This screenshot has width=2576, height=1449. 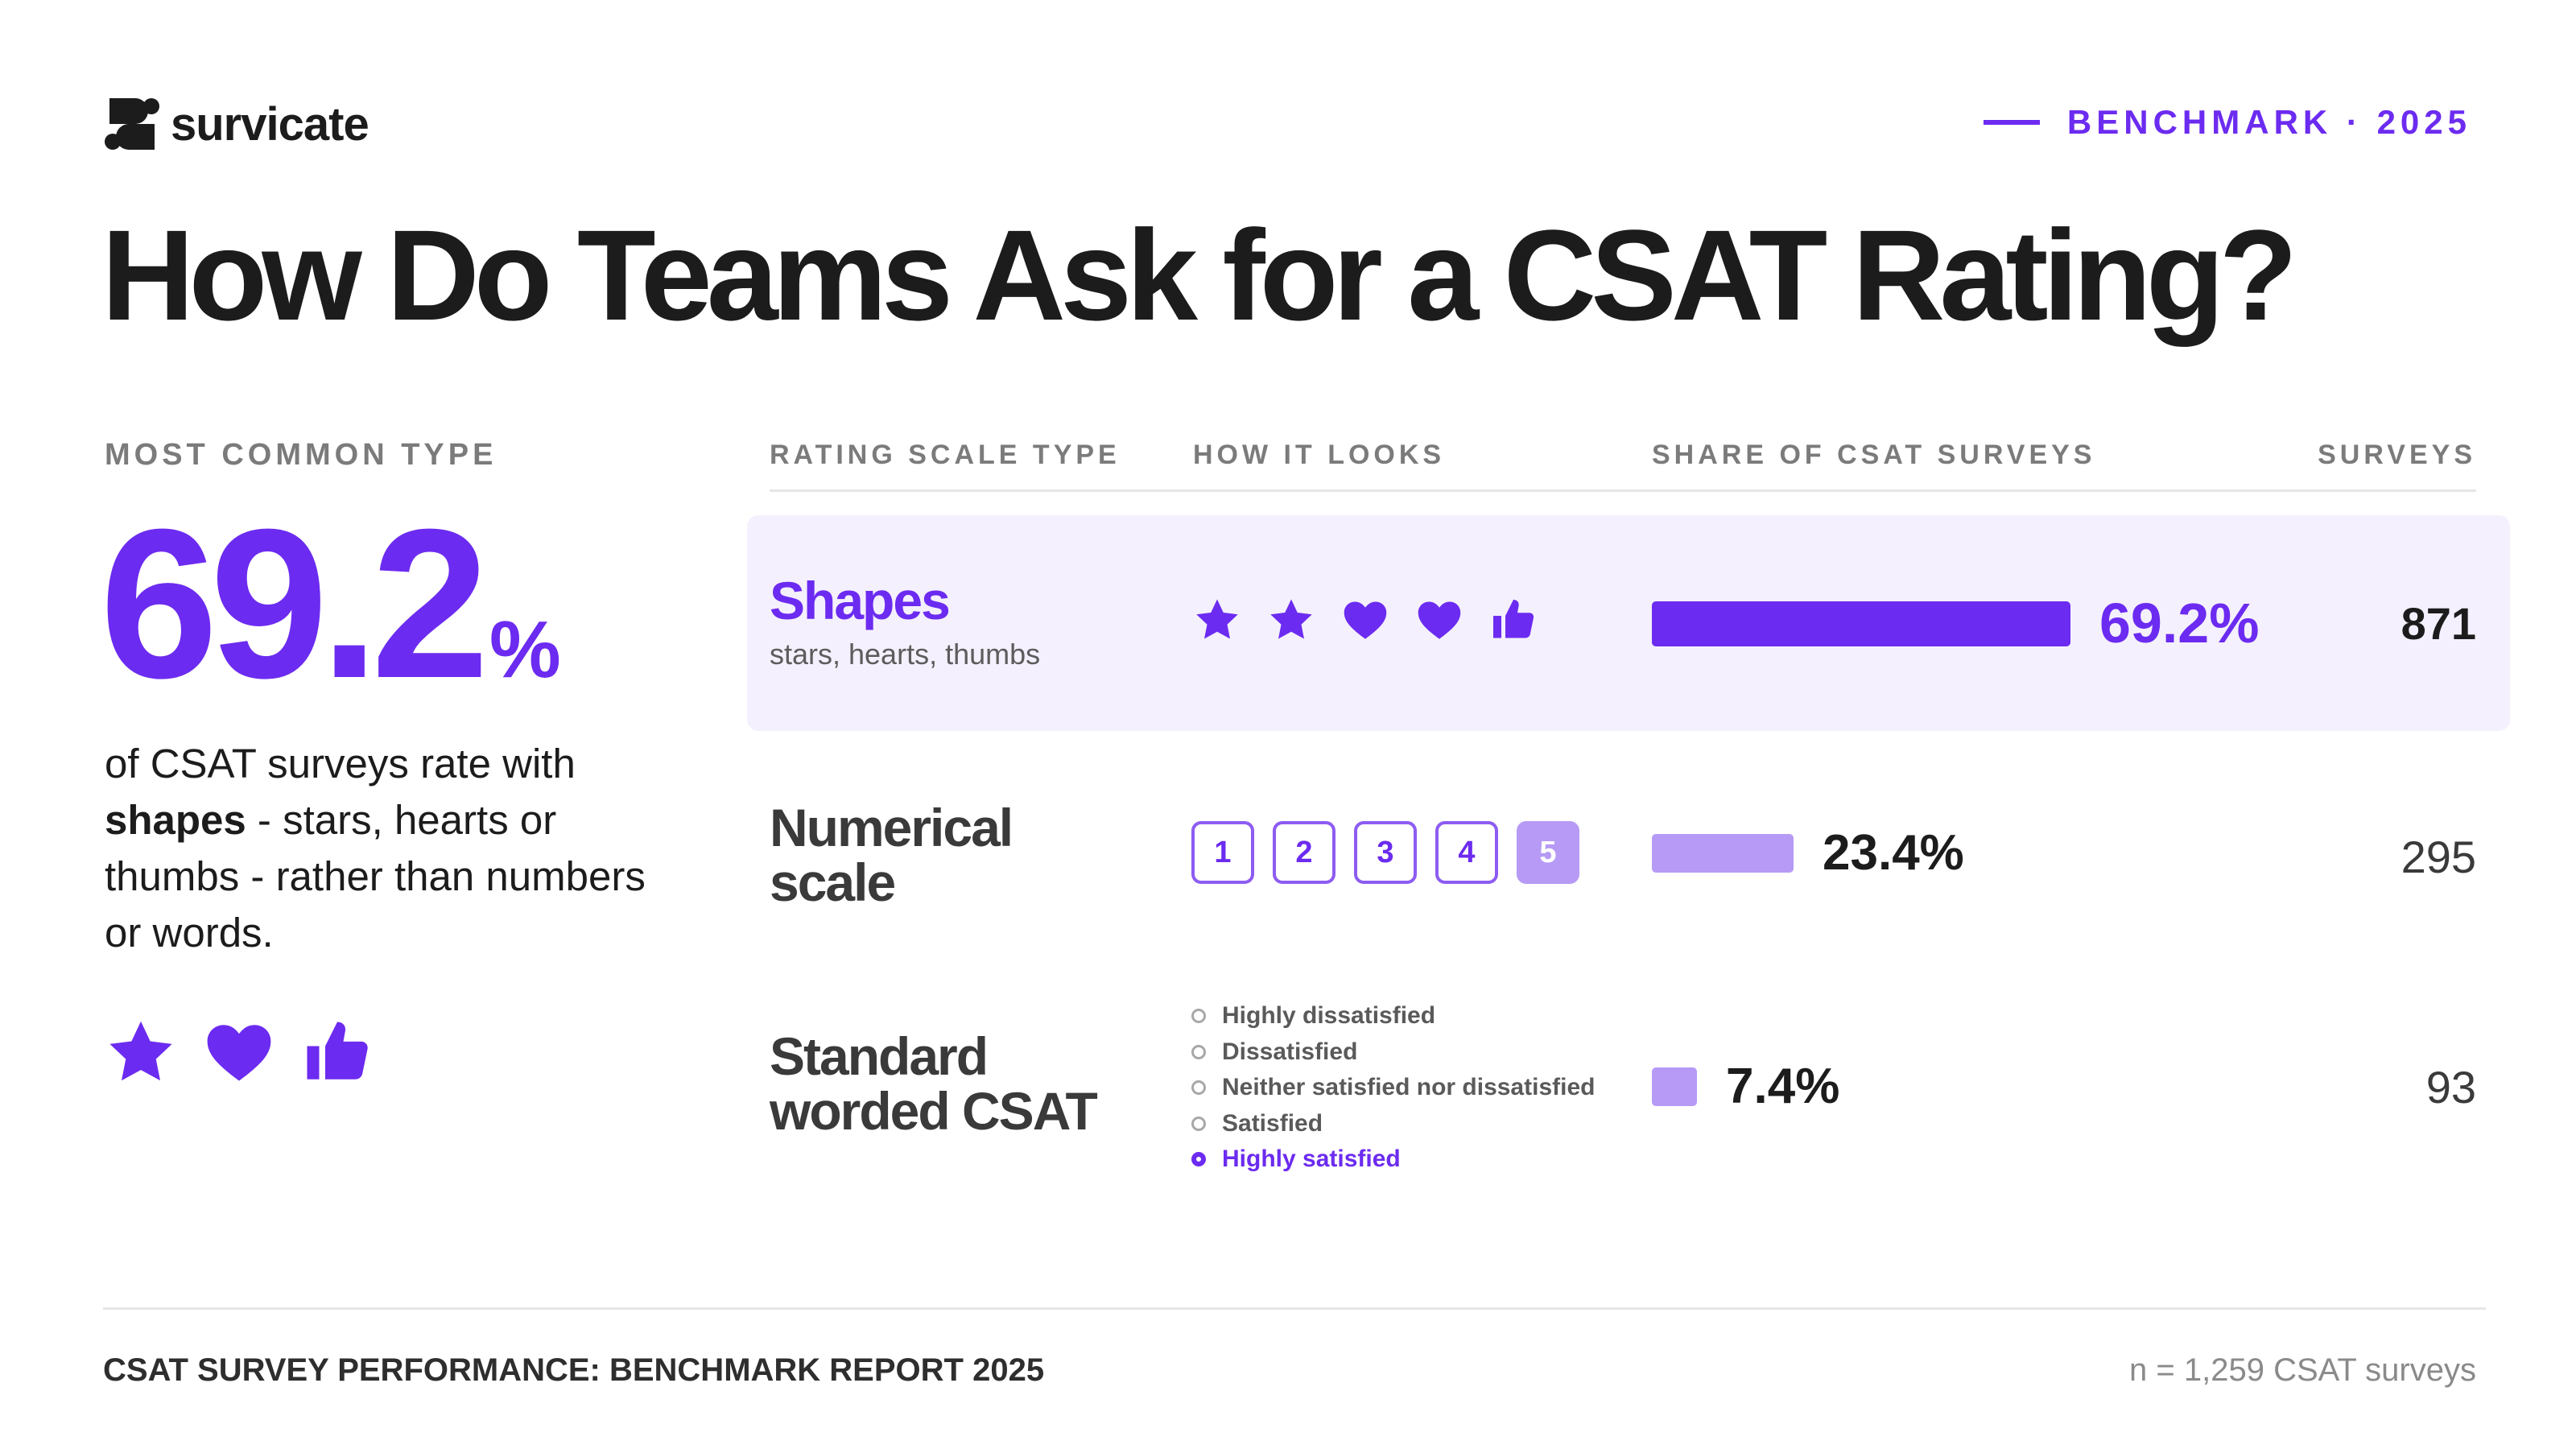 What do you see at coordinates (1466, 852) in the screenshot?
I see `number-box: 4` at bounding box center [1466, 852].